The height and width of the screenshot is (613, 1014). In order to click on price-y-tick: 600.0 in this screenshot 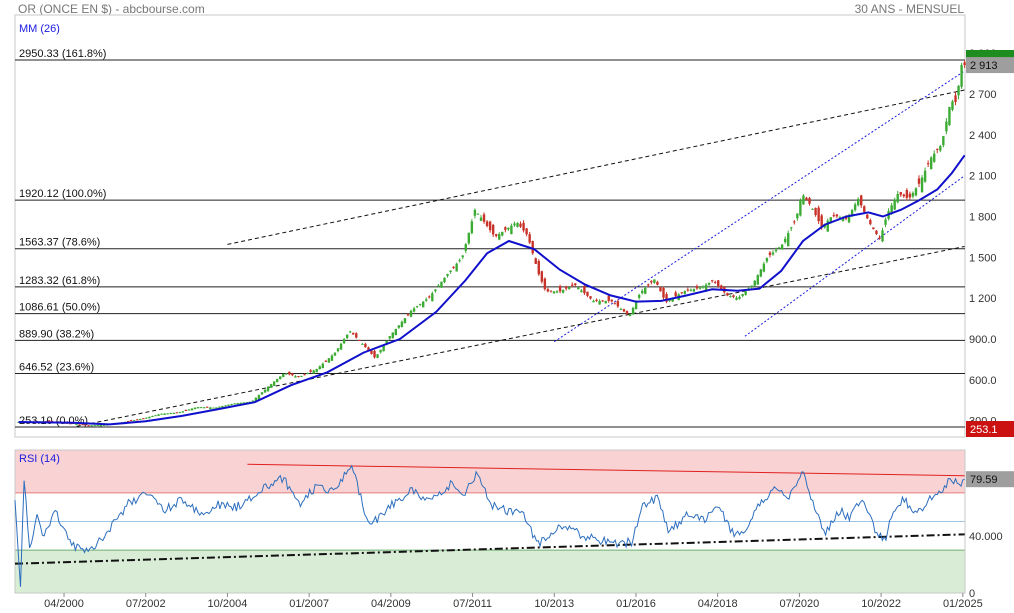, I will do `click(983, 381)`.